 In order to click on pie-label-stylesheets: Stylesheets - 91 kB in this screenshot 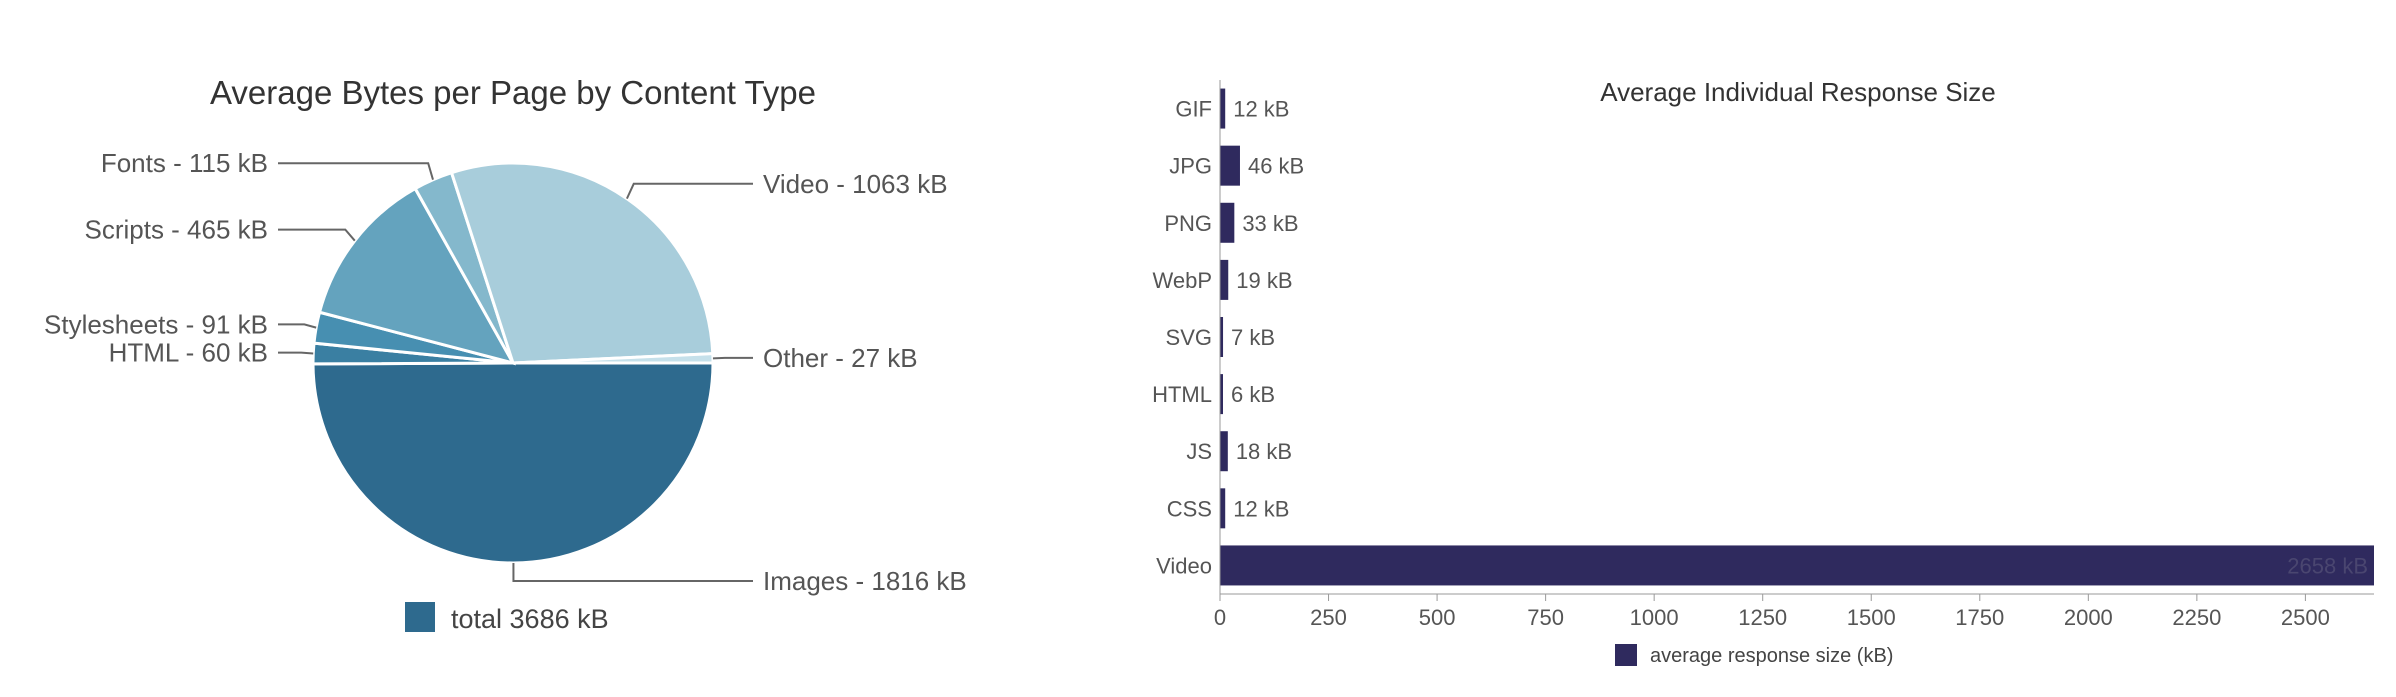, I will do `click(156, 324)`.